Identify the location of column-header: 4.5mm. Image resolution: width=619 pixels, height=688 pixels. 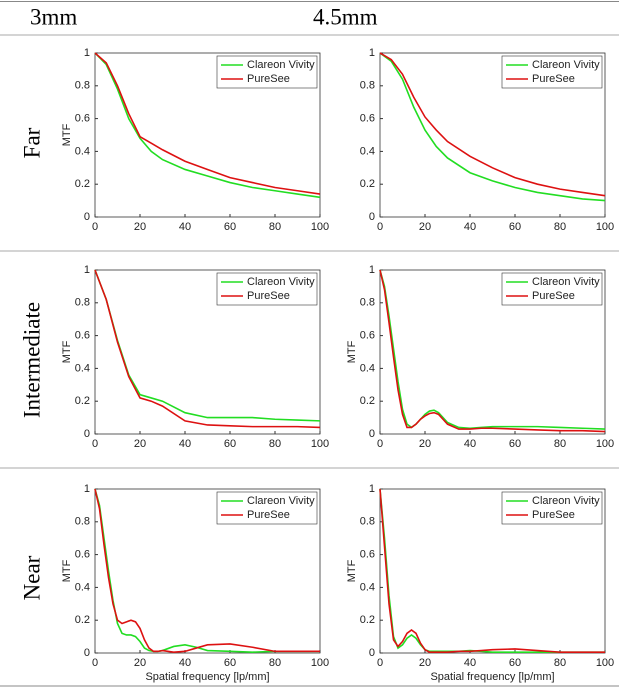
(345, 16).